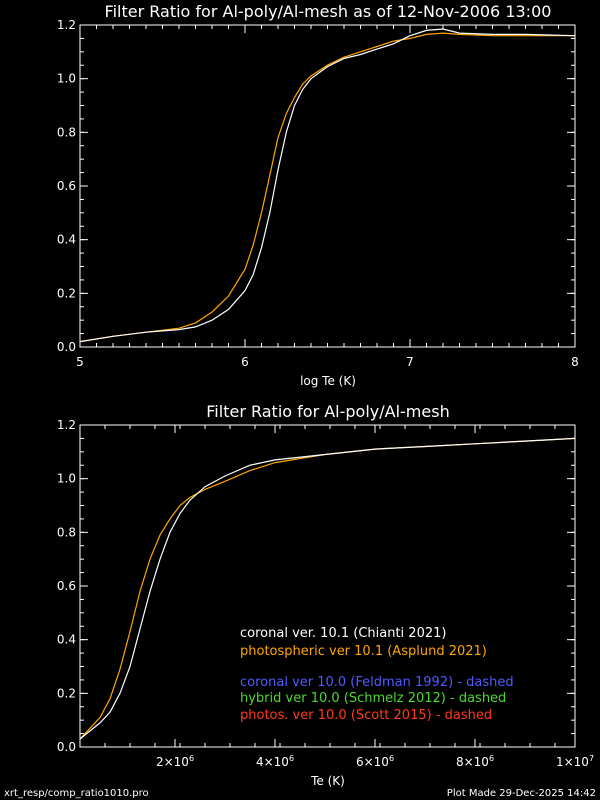  Describe the element at coordinates (475, 761) in the screenshot. I see `bottom-xtick-label: 8×106` at that location.